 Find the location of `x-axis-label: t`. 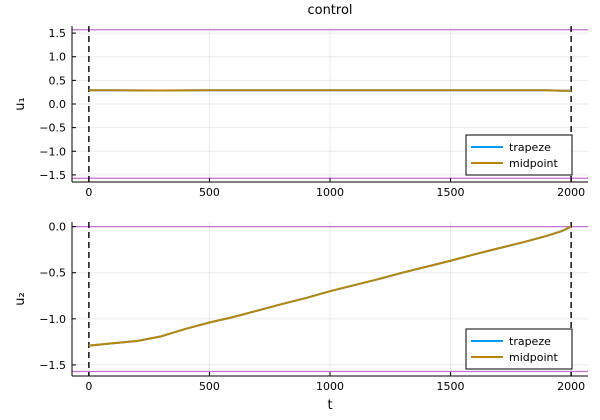

x-axis-label: t is located at coordinates (329, 405).